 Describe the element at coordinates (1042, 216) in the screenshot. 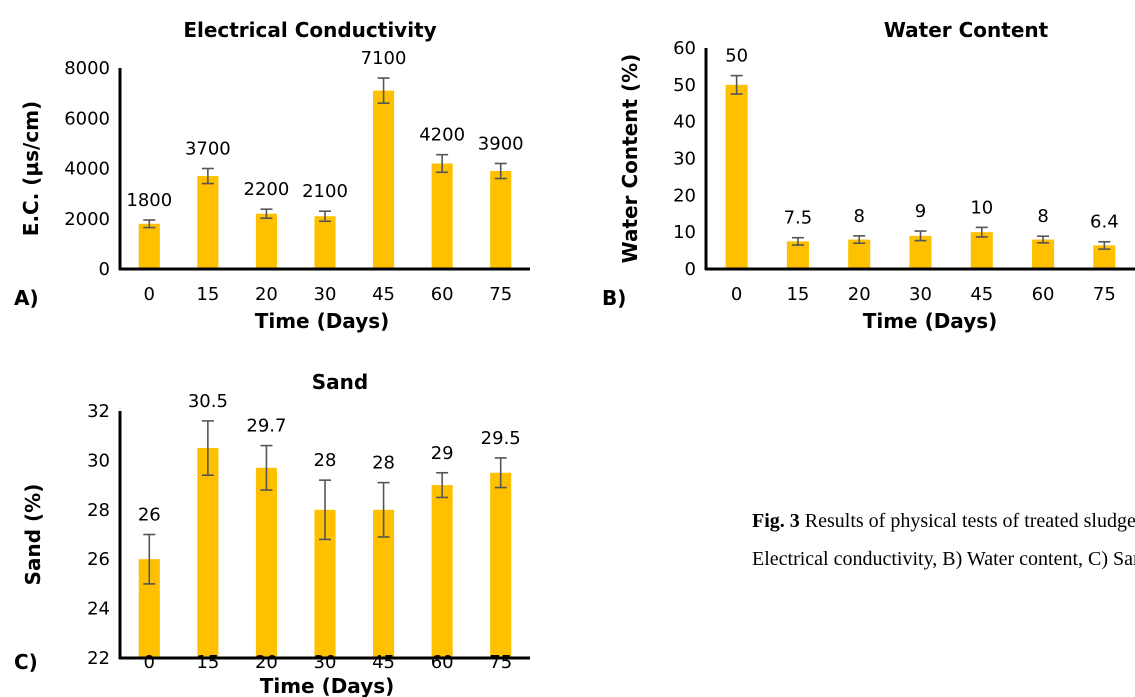

I see `data-label-wc-60: 8` at that location.